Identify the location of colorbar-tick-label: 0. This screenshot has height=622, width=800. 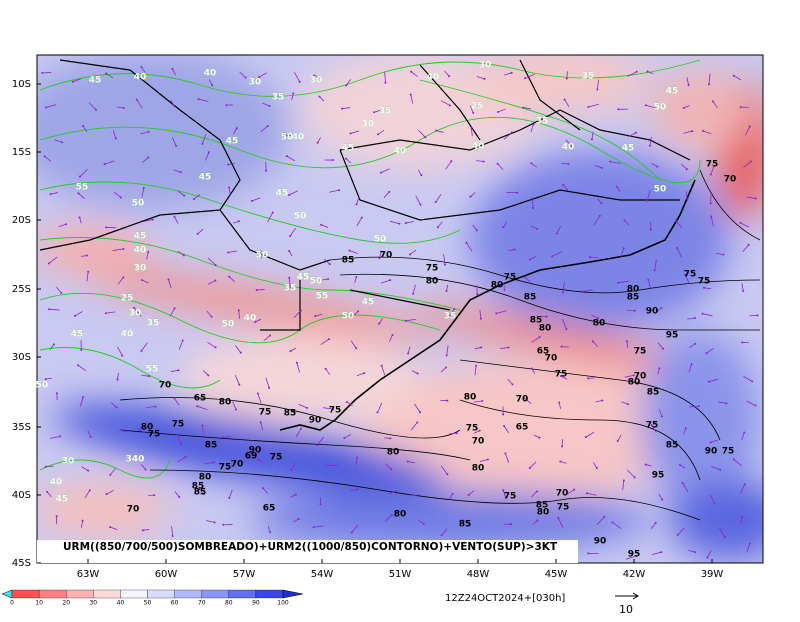
(12, 603).